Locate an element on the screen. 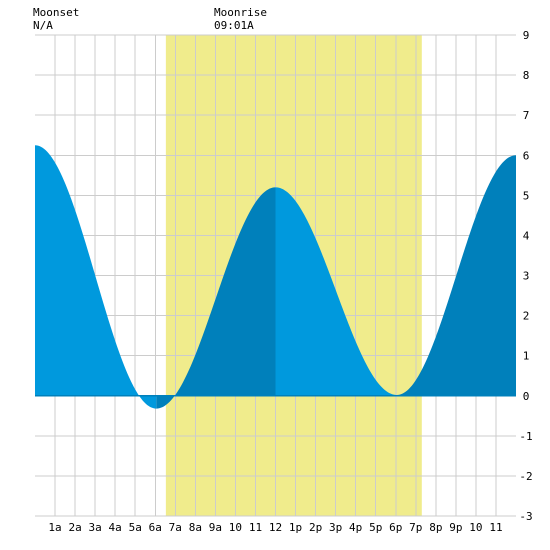 This screenshot has width=550, height=550. x-tick-label-5p: 5p is located at coordinates (375, 527).